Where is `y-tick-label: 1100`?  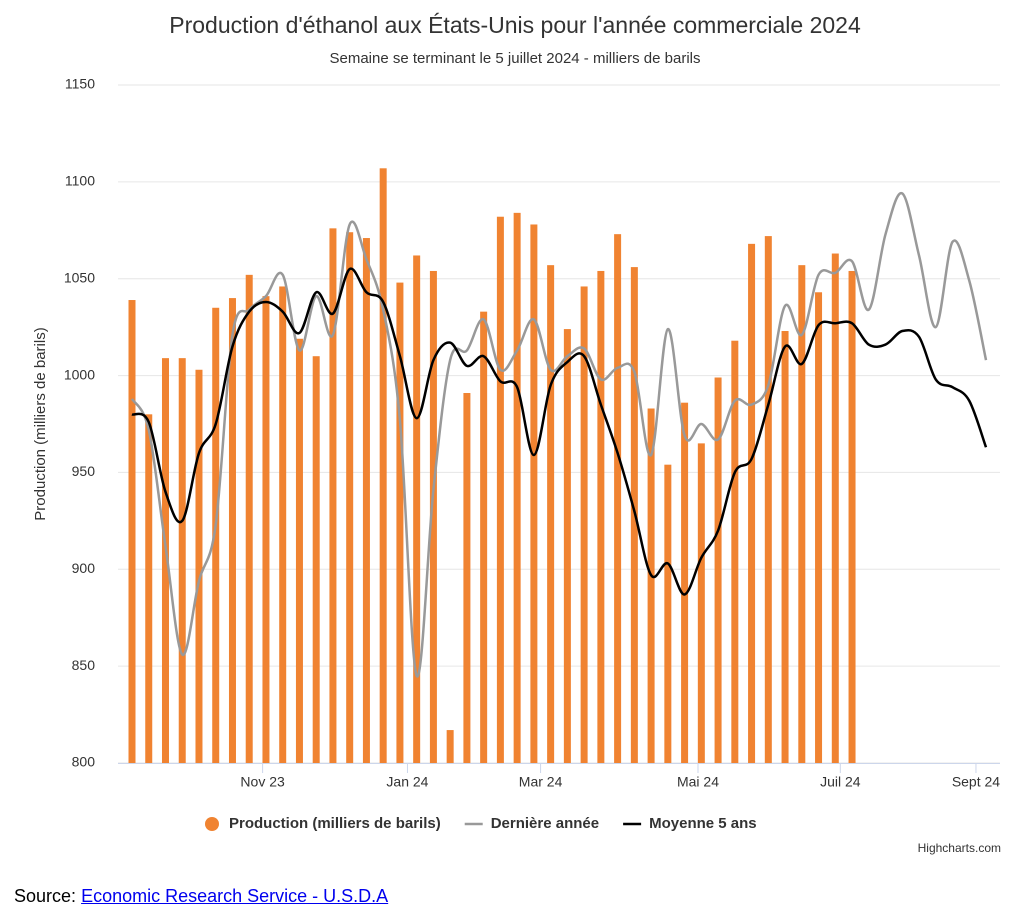
y-tick-label: 1100 is located at coordinates (80, 181).